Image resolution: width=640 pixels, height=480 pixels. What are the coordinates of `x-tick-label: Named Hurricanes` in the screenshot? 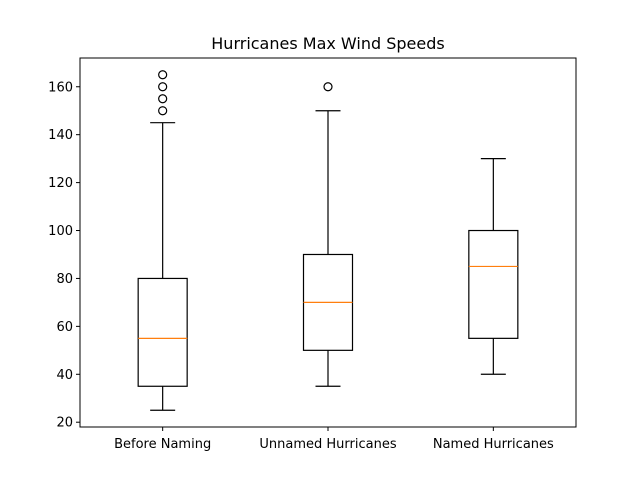 It's located at (493, 444).